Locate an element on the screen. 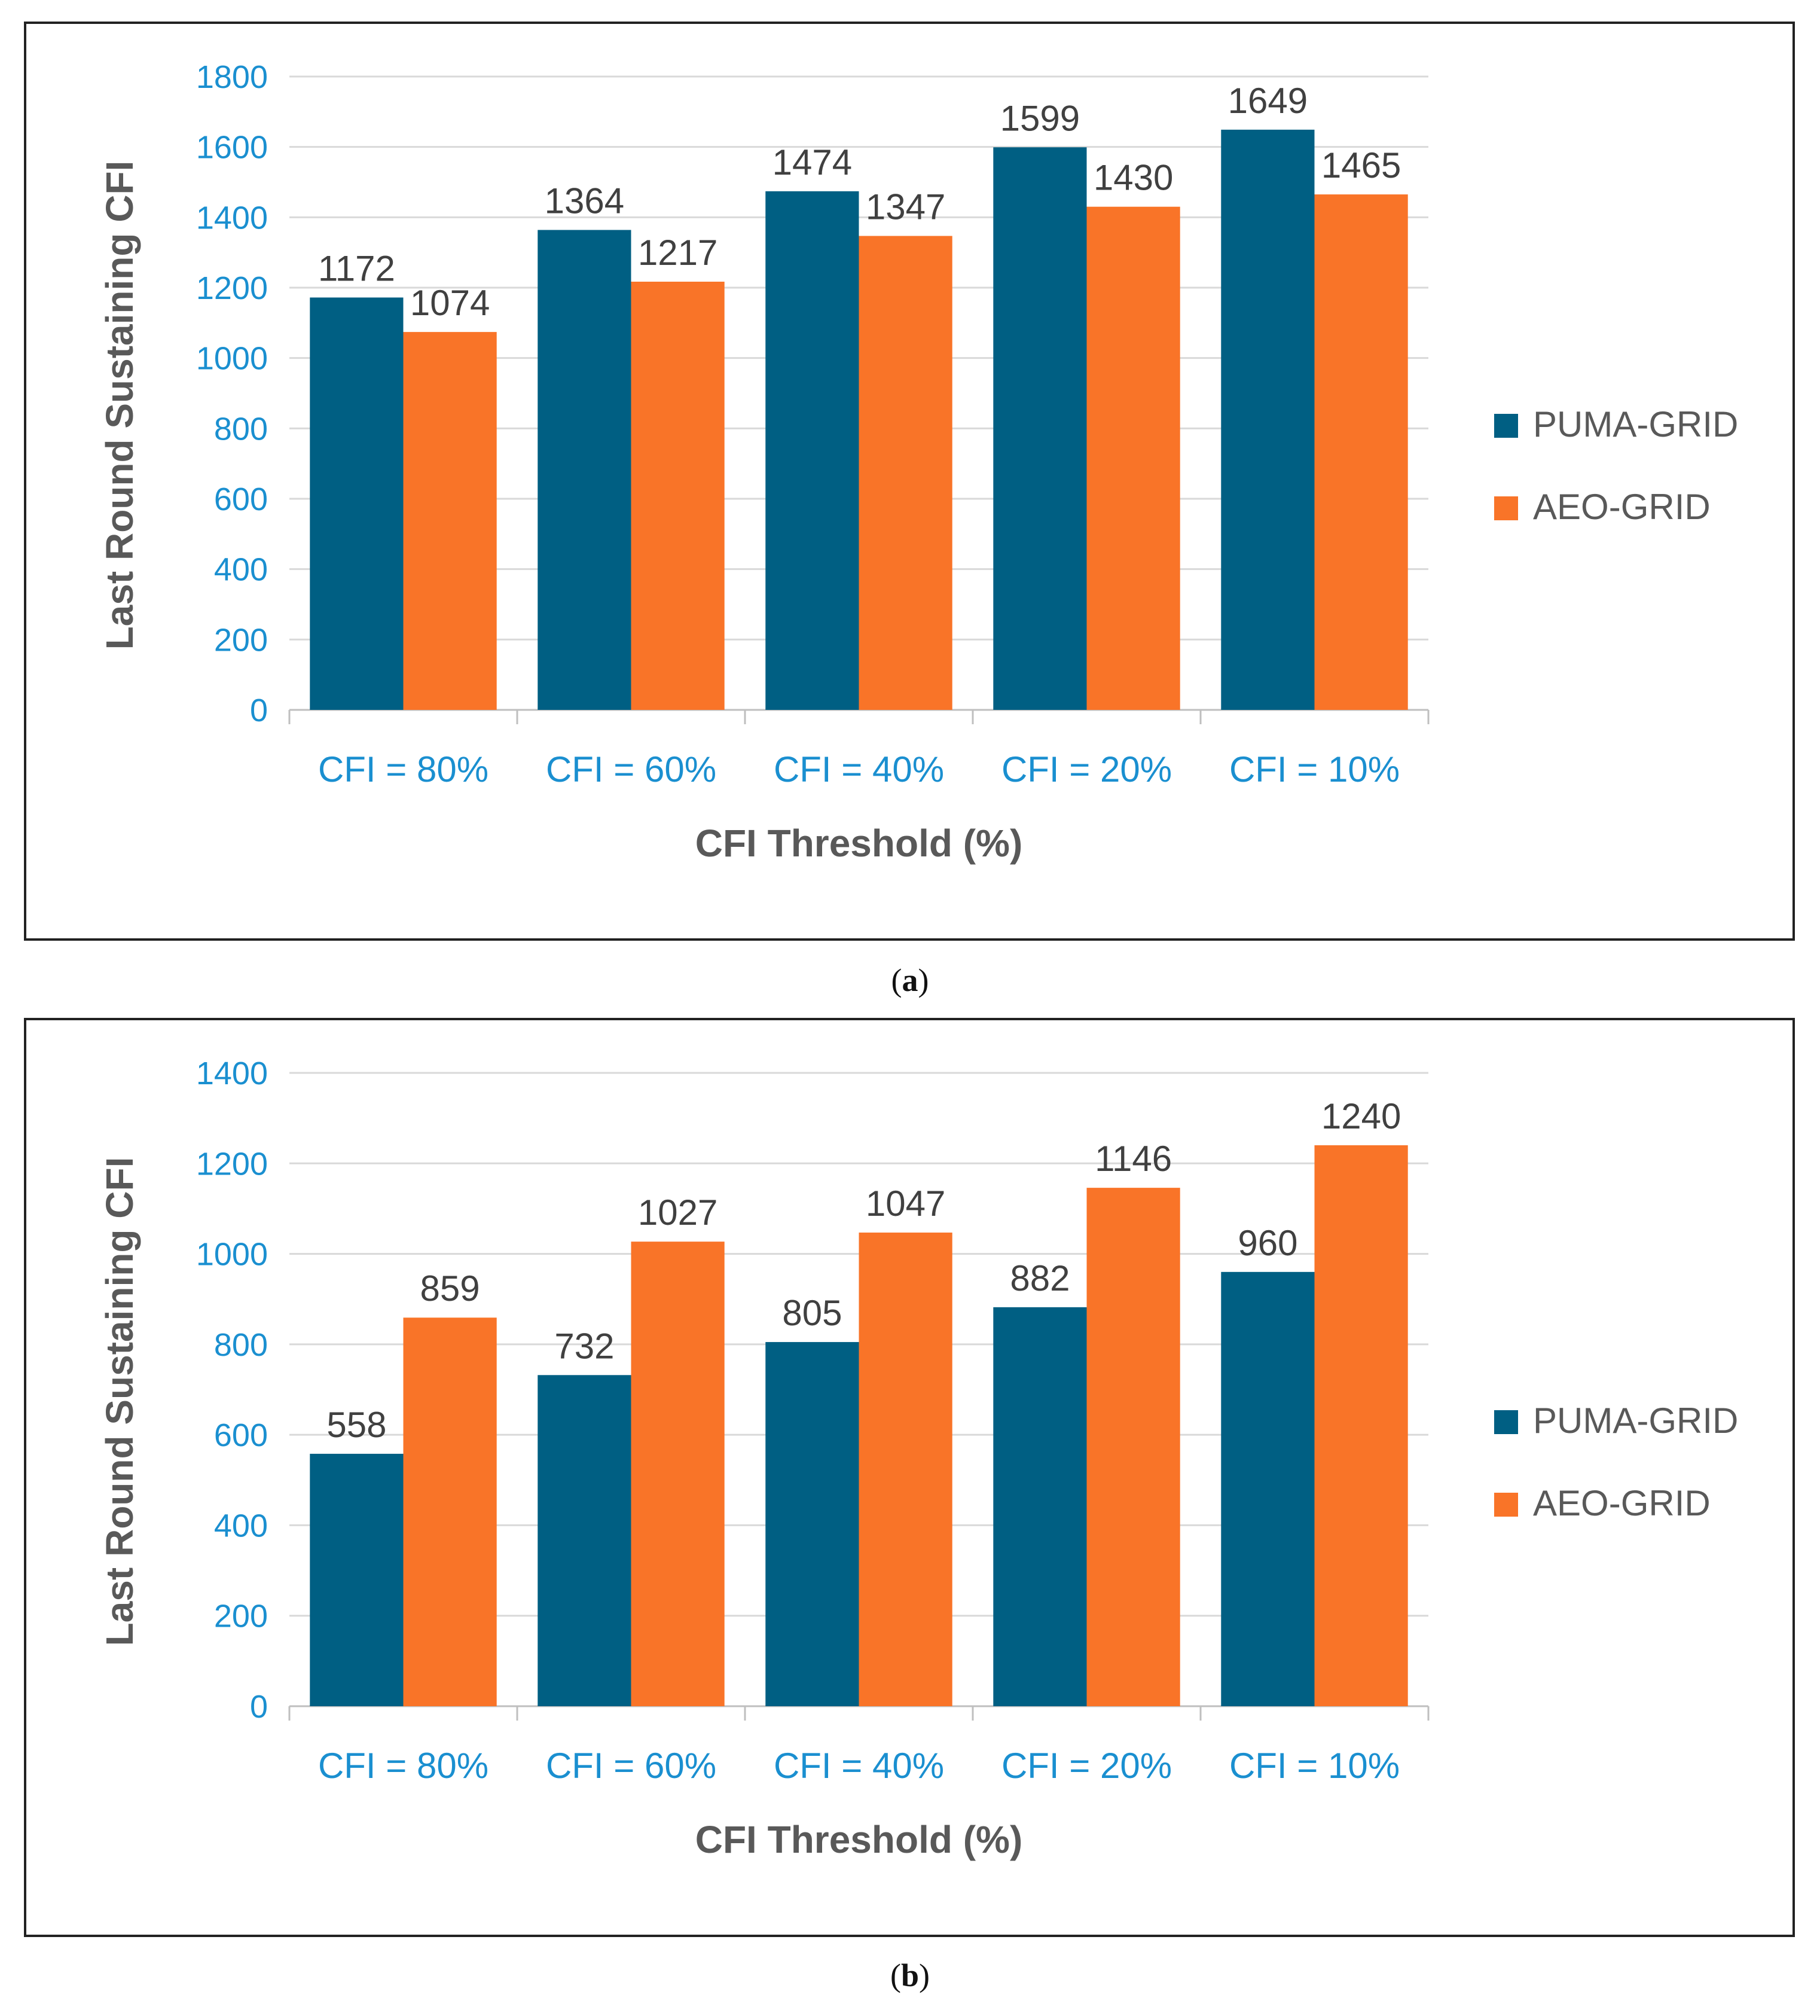 This screenshot has height=2016, width=1820. data-label: 960 is located at coordinates (1267, 1243).